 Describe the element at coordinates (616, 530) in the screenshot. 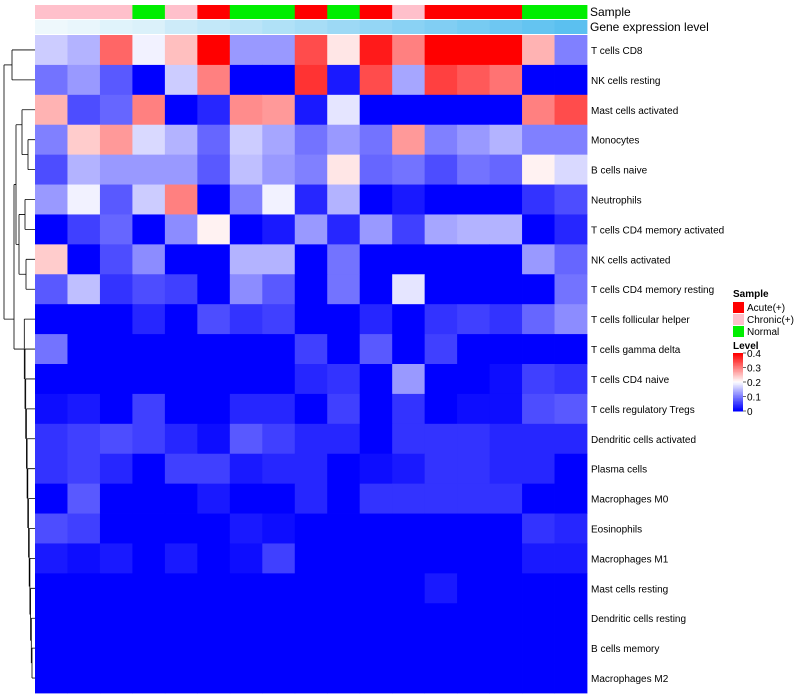

I see `row-label: Eosinophils` at that location.